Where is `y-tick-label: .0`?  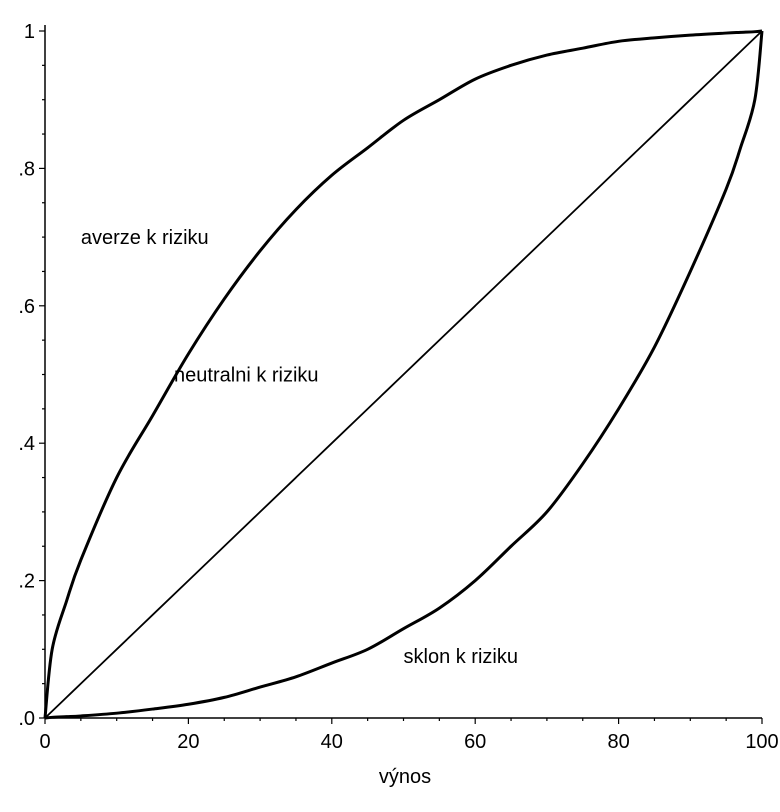
y-tick-label: .0 is located at coordinates (26, 719).